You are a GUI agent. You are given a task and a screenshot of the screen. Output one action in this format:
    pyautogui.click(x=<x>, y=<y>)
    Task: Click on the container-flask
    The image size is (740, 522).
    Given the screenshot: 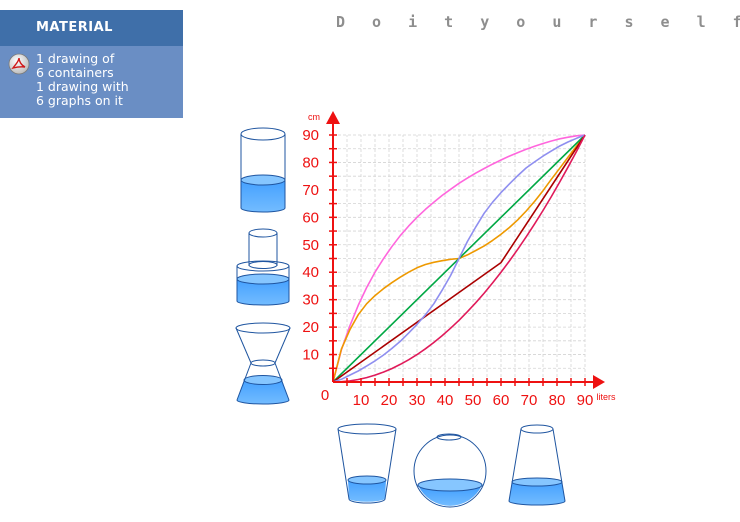 What is the action you would take?
    pyautogui.click(x=537, y=465)
    